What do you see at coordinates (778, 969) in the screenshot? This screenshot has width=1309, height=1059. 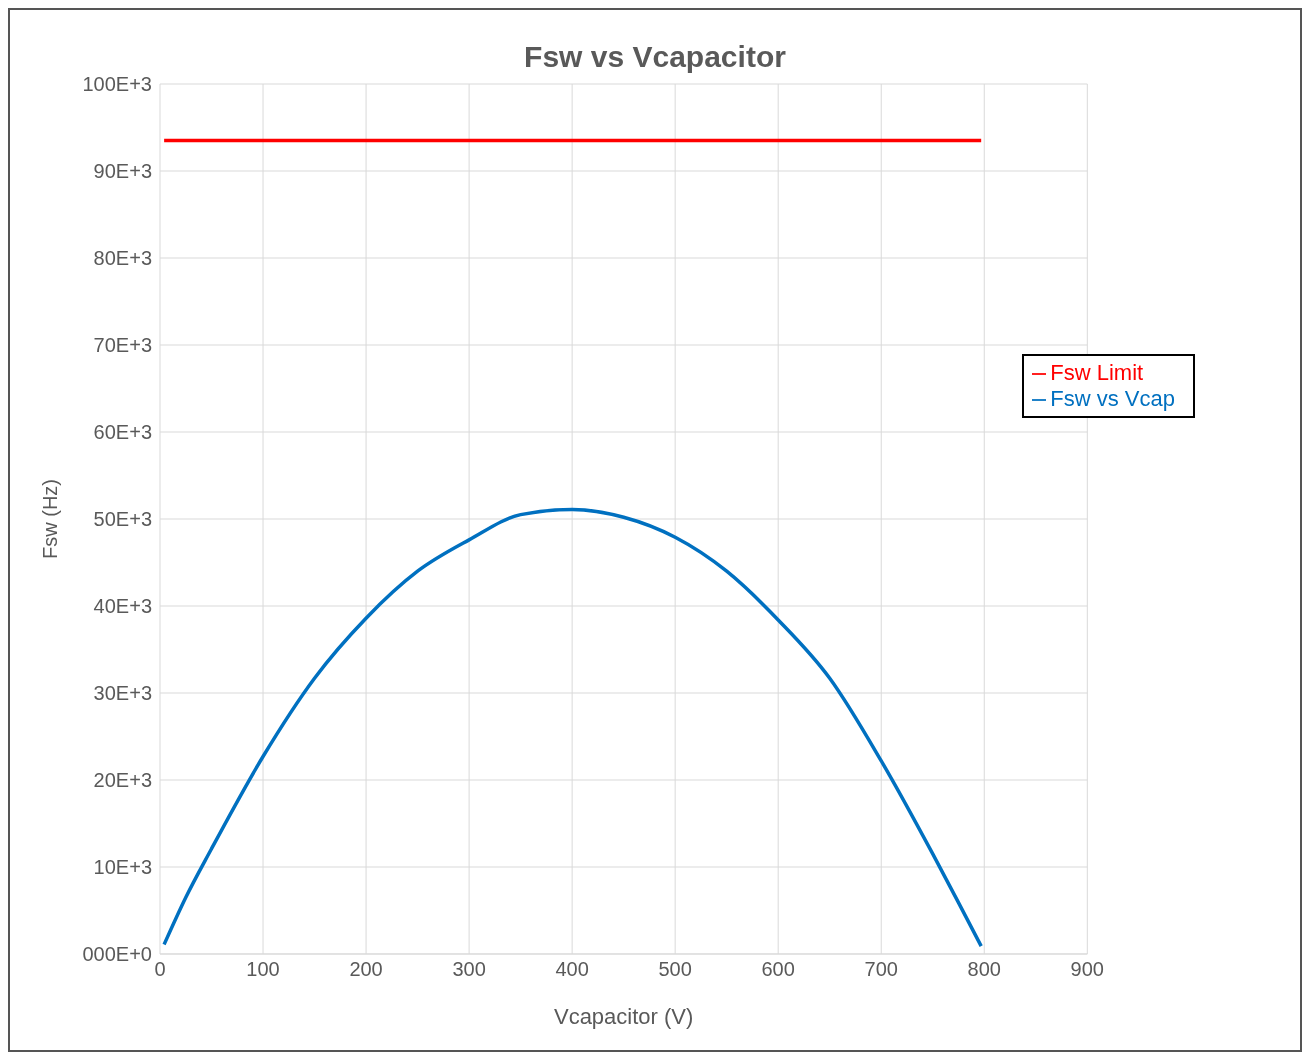 I see `x-tick-label: 600` at bounding box center [778, 969].